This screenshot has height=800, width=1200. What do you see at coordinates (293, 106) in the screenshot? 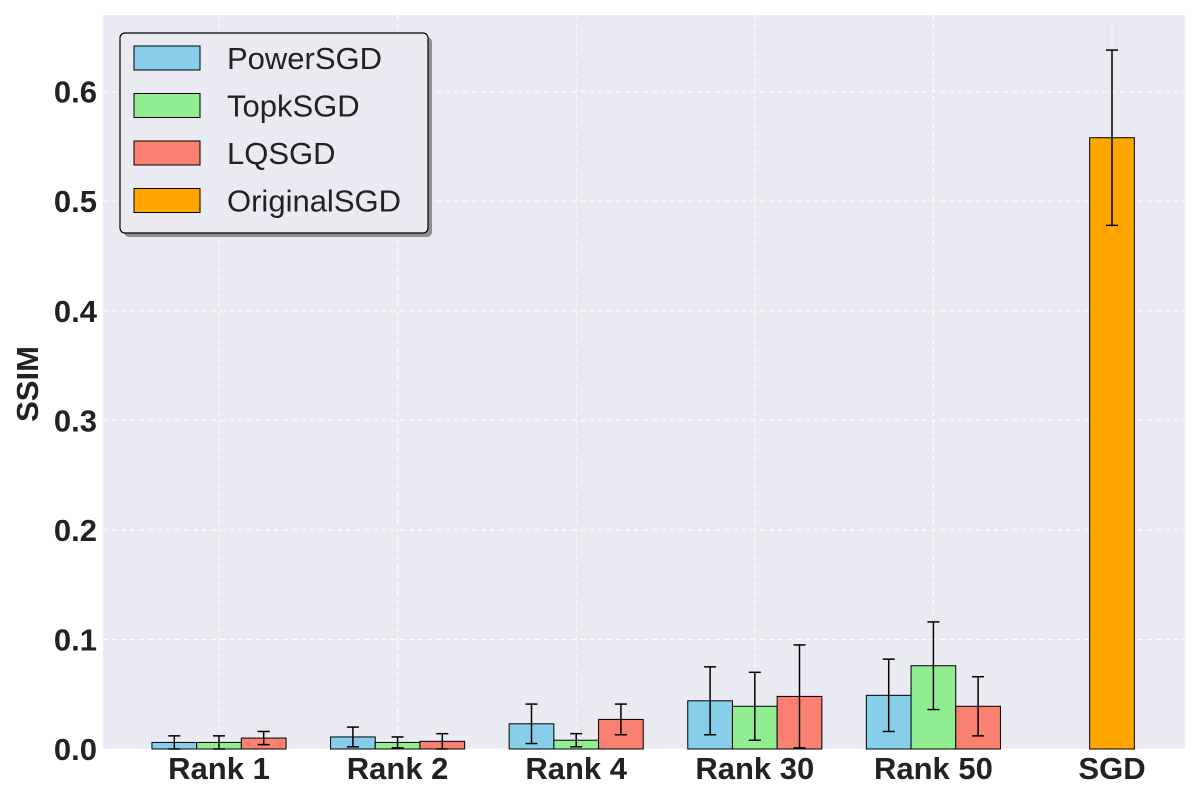
I see `legend-label: TopkSGD` at bounding box center [293, 106].